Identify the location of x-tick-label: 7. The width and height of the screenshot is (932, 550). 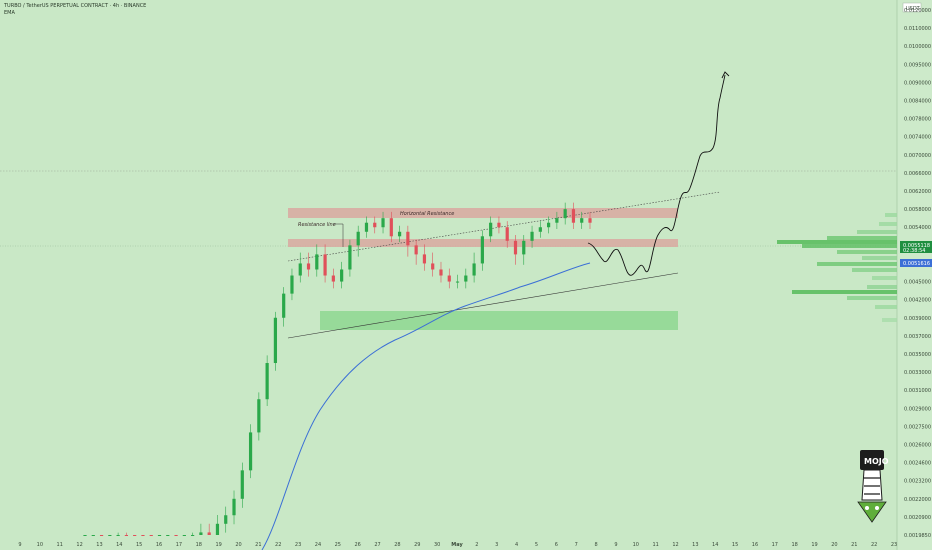
(576, 545).